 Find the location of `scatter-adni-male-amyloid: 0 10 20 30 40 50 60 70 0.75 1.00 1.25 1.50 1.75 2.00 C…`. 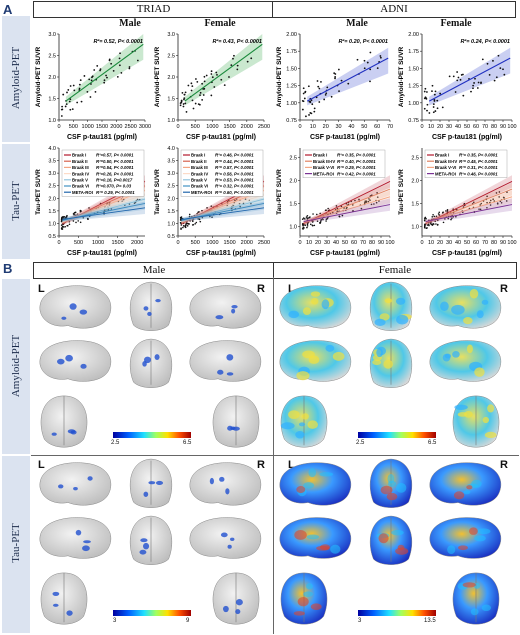

scatter-adni-male-amyloid: 0 10 20 30 40 50 60 70 0.75 1.00 1.25 1.50 1.75 2.00 C… is located at coordinates (334, 86).